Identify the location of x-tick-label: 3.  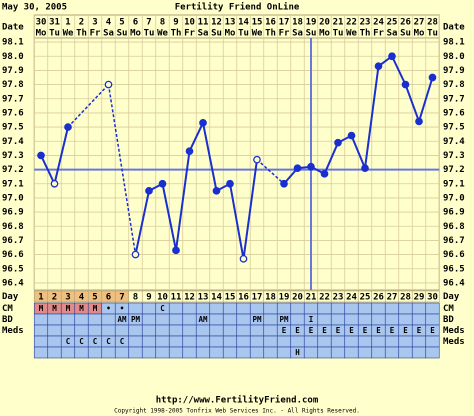
(94, 23).